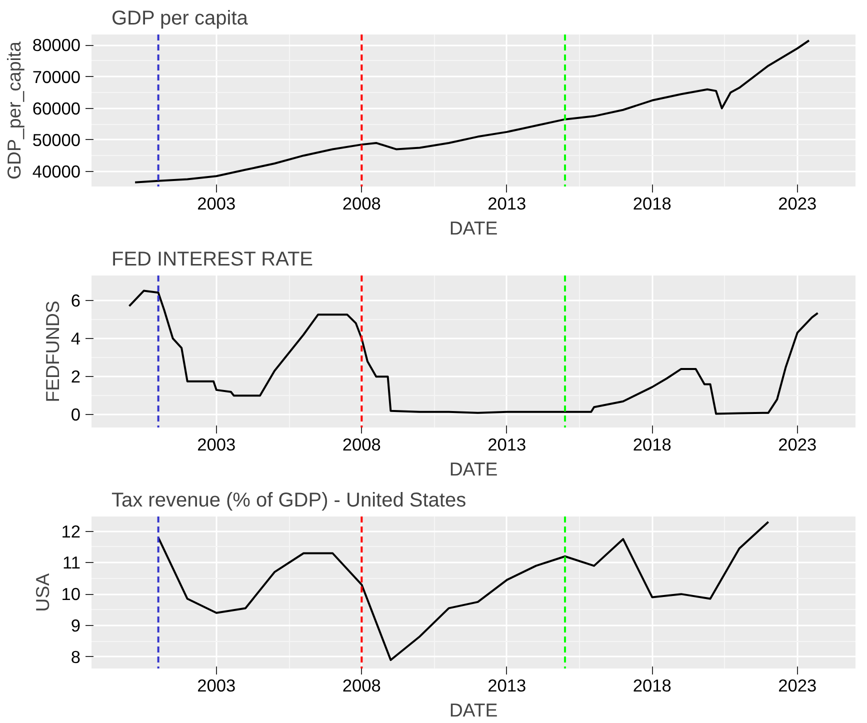 Image resolution: width=867 pixels, height=723 pixels. What do you see at coordinates (71, 594) in the screenshot?
I see `y-tick-label: 10` at bounding box center [71, 594].